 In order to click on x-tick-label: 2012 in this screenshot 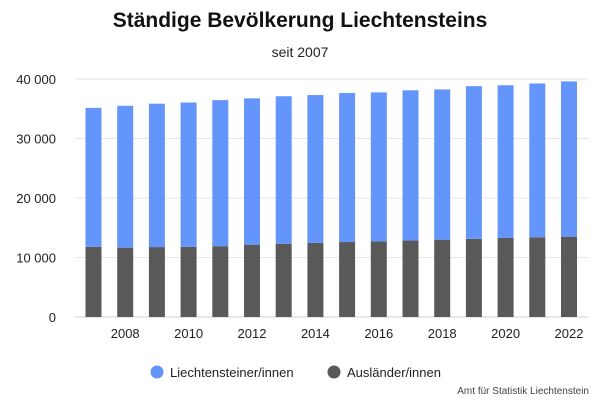, I will do `click(252, 333)`.